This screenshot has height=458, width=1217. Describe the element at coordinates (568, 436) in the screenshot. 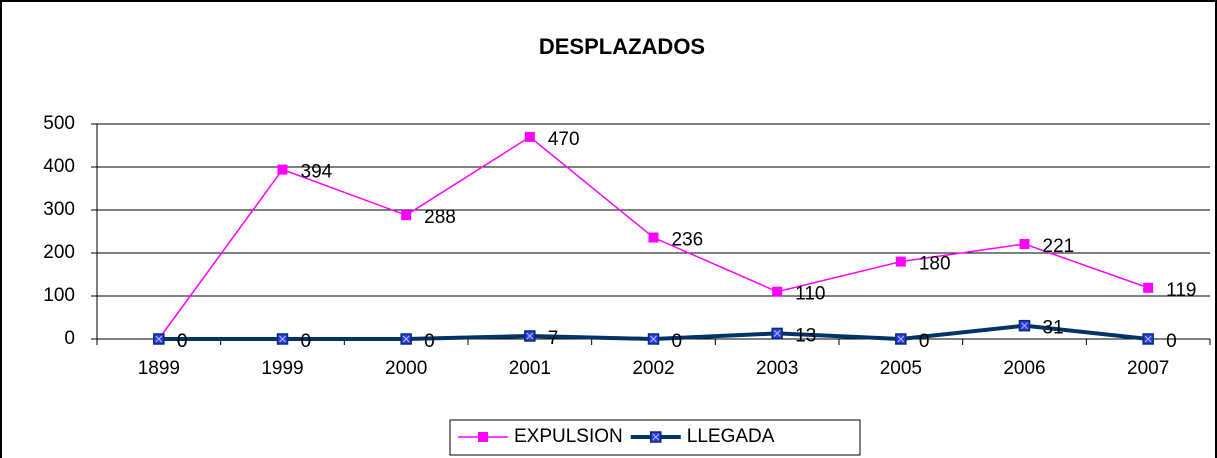

I see `legend-label: EXPULSION` at that location.